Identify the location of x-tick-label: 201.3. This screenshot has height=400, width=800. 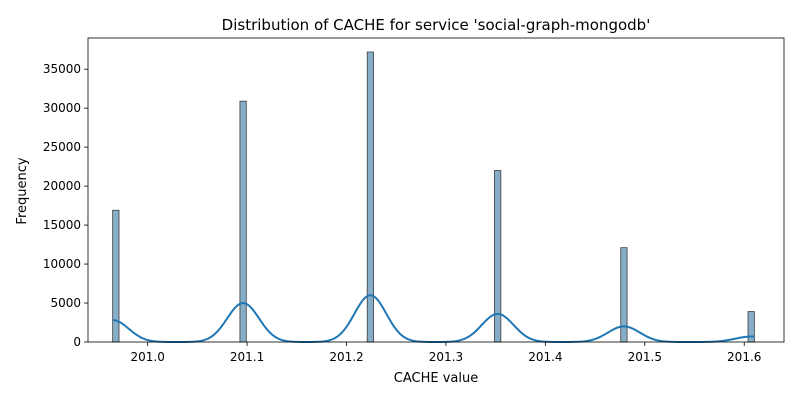
(446, 357).